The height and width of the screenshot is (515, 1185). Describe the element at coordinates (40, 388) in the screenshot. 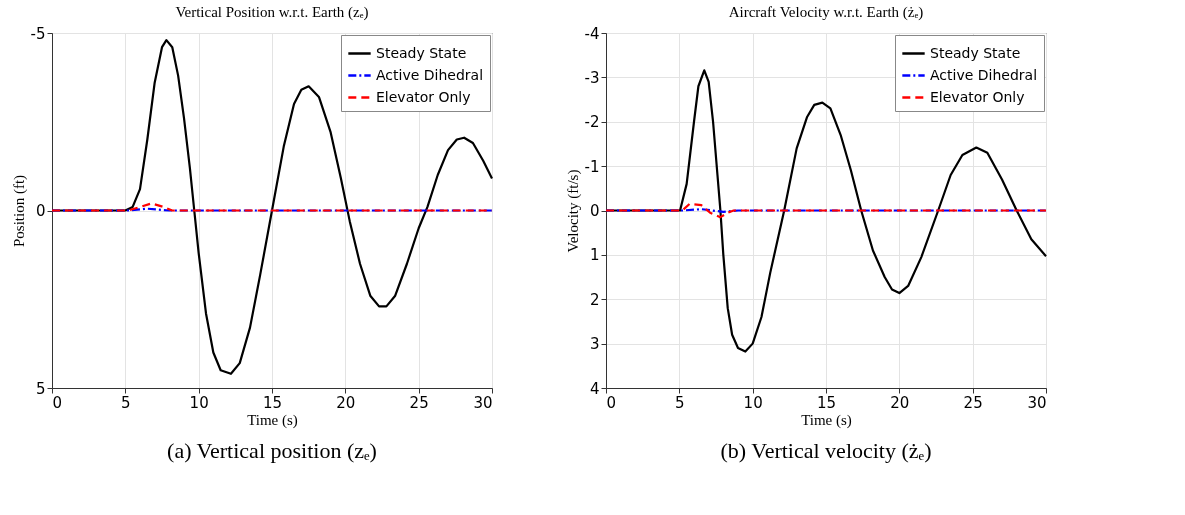

I see `y-tick-label: 5` at that location.